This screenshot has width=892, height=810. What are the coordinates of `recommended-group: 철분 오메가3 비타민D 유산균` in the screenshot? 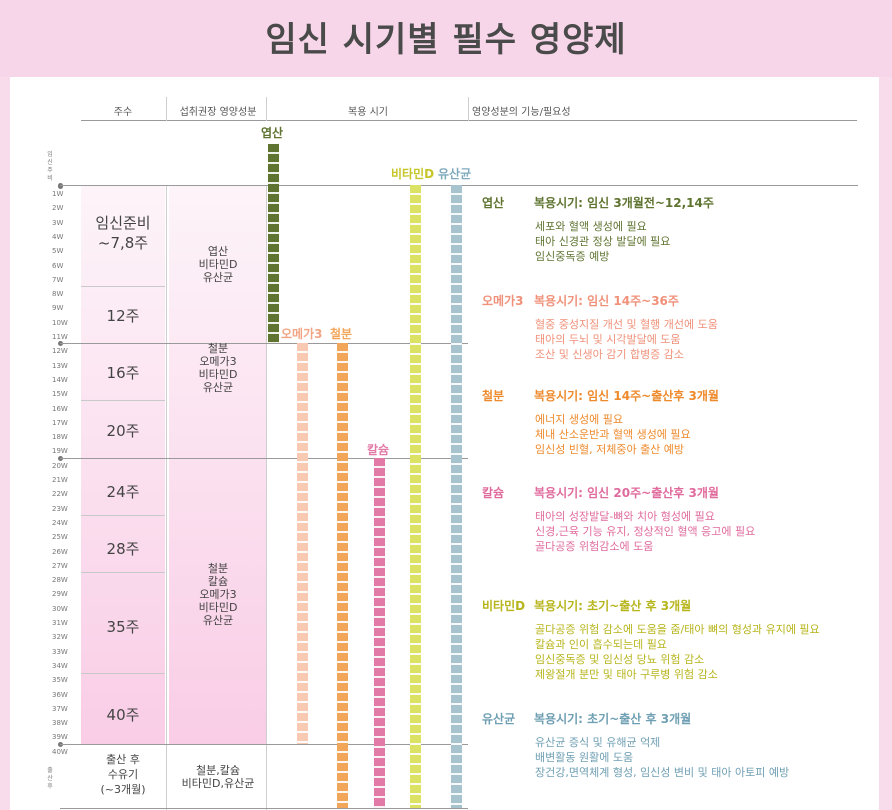 It's located at (218, 368).